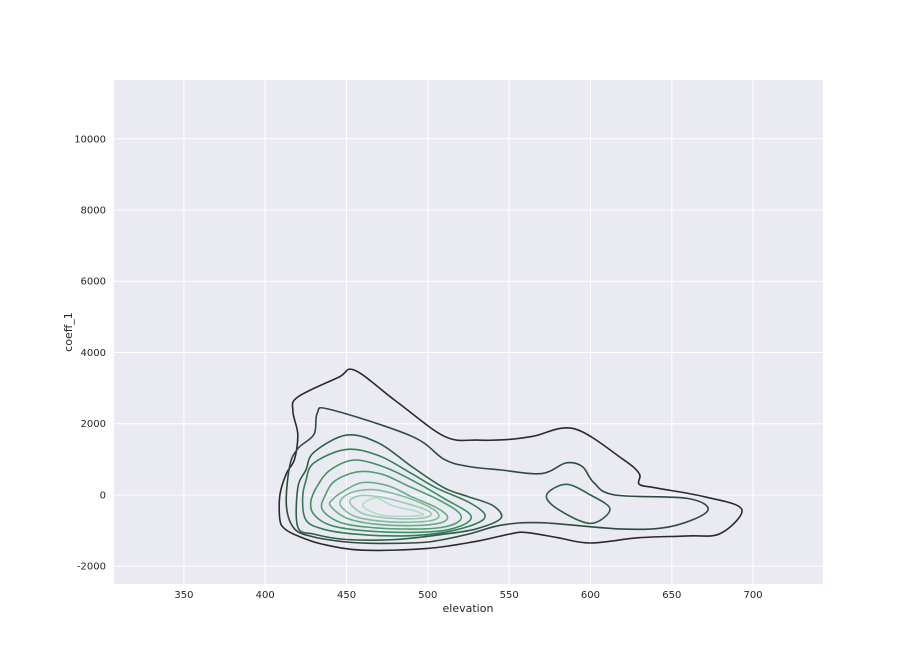  I want to click on y-tick-labels: -2000 0 2000 4000 6000 8000 10000, so click(90, 353).